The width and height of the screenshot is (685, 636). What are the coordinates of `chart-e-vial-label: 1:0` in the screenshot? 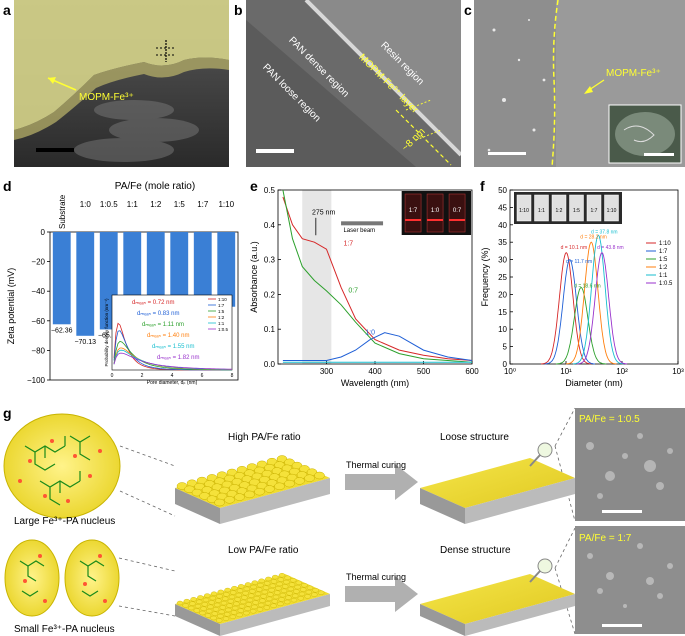 It's located at (435, 211).